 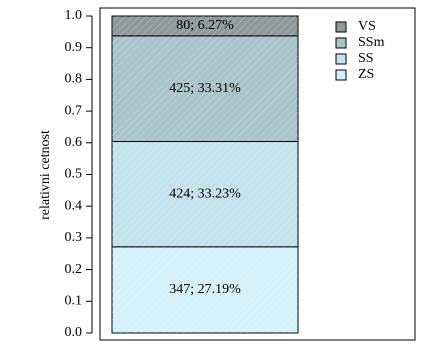 What do you see at coordinates (74, 79) in the screenshot?
I see `y-tick-label: 0.8` at bounding box center [74, 79].